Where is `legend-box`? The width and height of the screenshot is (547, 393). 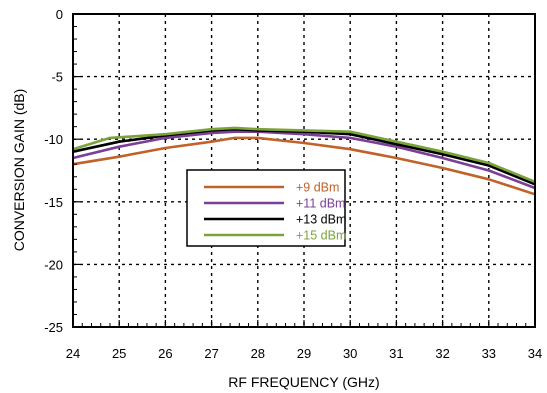
legend-box is located at coordinates (266, 208).